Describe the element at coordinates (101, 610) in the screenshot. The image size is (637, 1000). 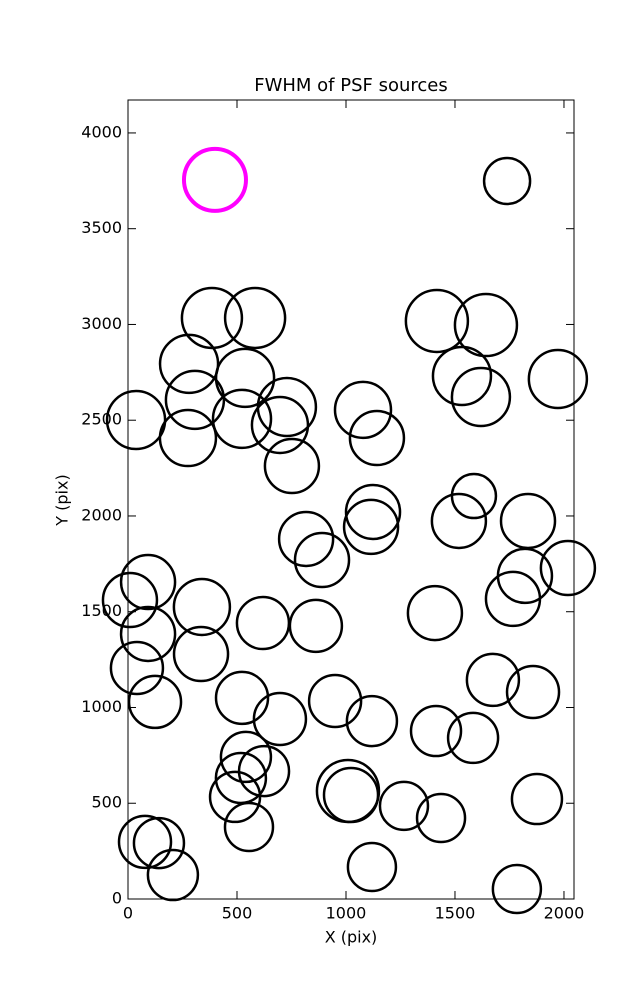
I see `y-tick-label: 1500` at that location.